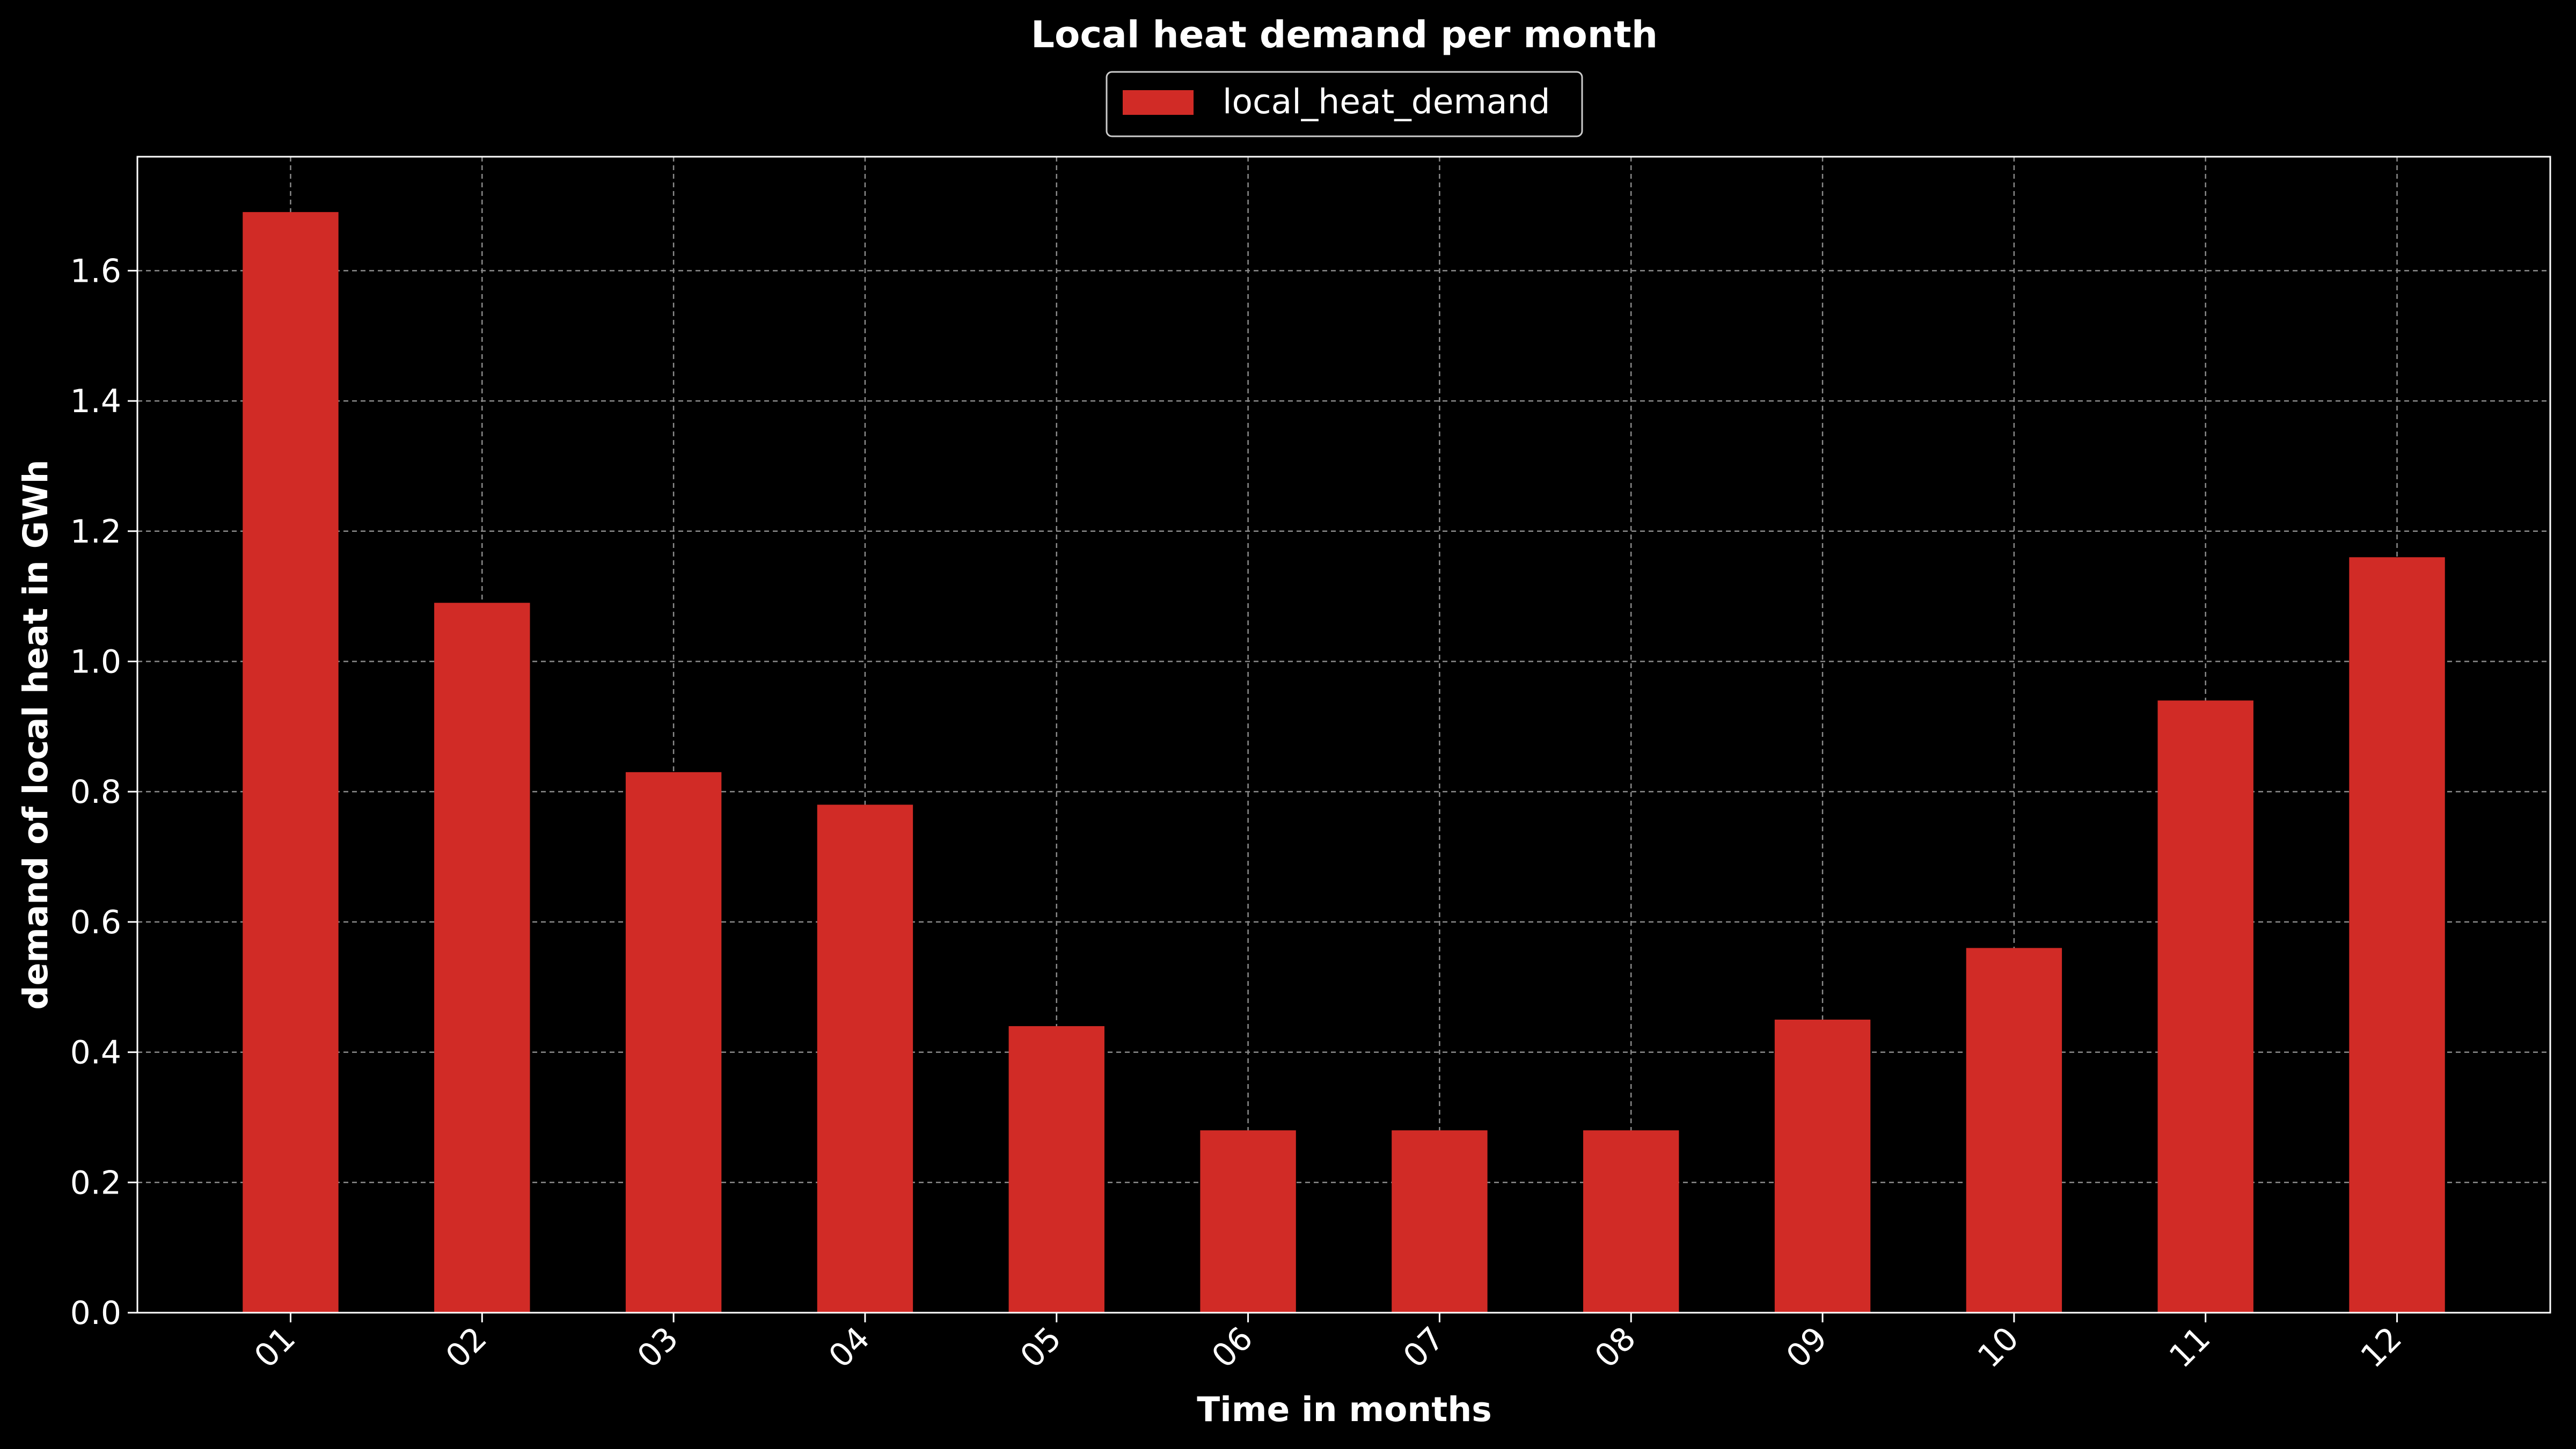  Describe the element at coordinates (95, 271) in the screenshot. I see `y-tick-label: 1.6` at that location.